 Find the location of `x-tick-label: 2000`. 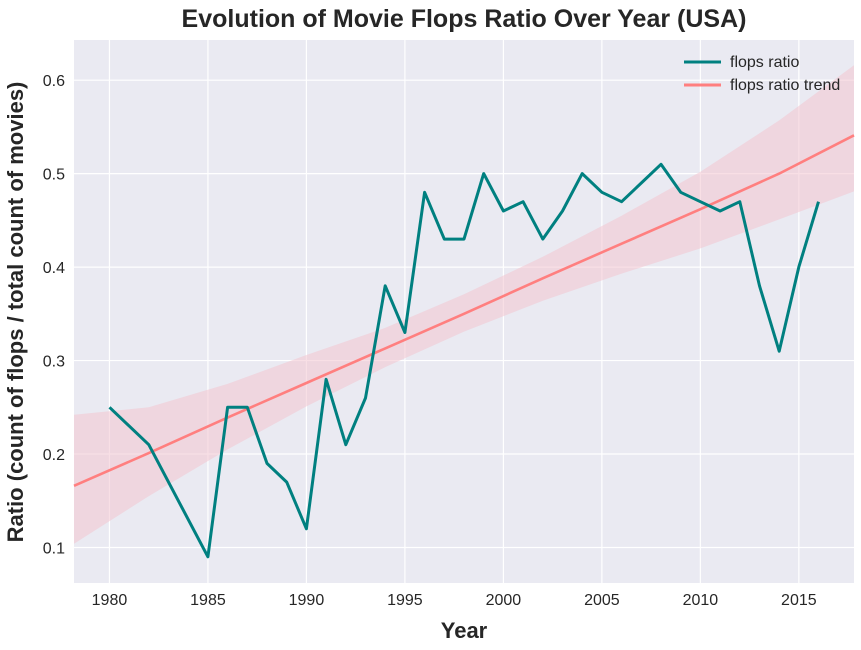

x-tick-label: 2000 is located at coordinates (504, 600).